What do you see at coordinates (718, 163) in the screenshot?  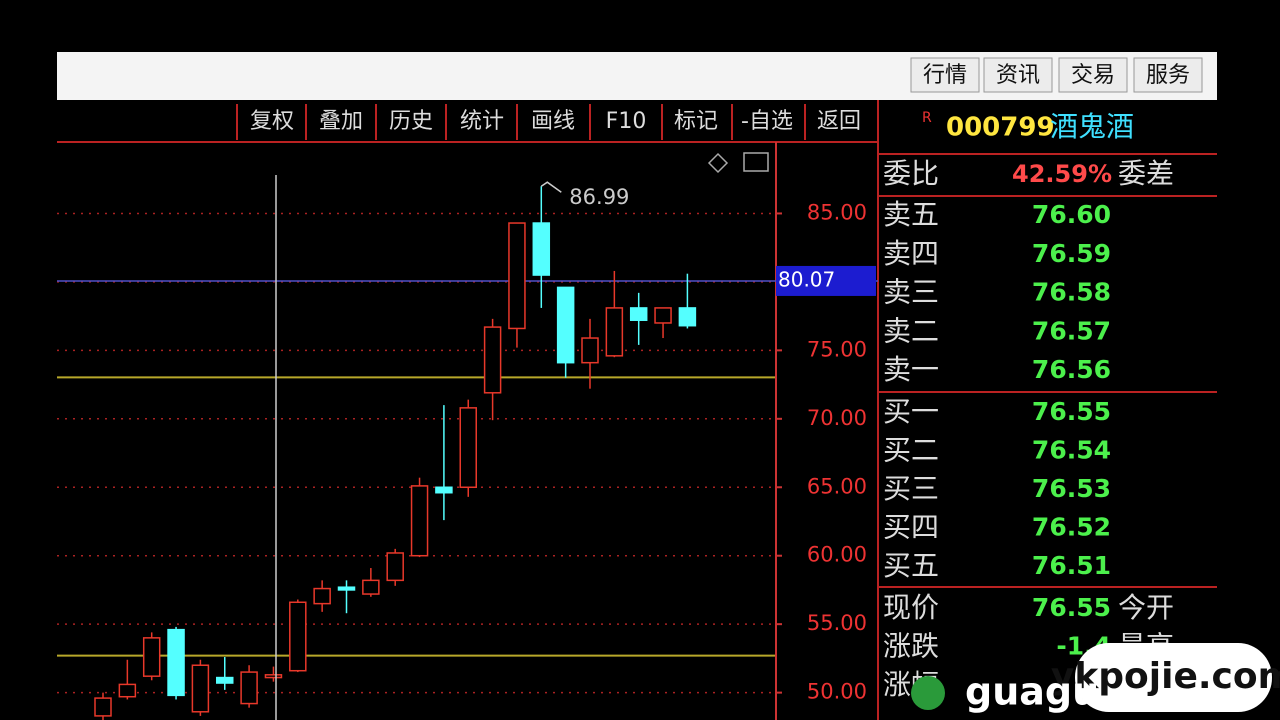 I see `diamond-icon` at bounding box center [718, 163].